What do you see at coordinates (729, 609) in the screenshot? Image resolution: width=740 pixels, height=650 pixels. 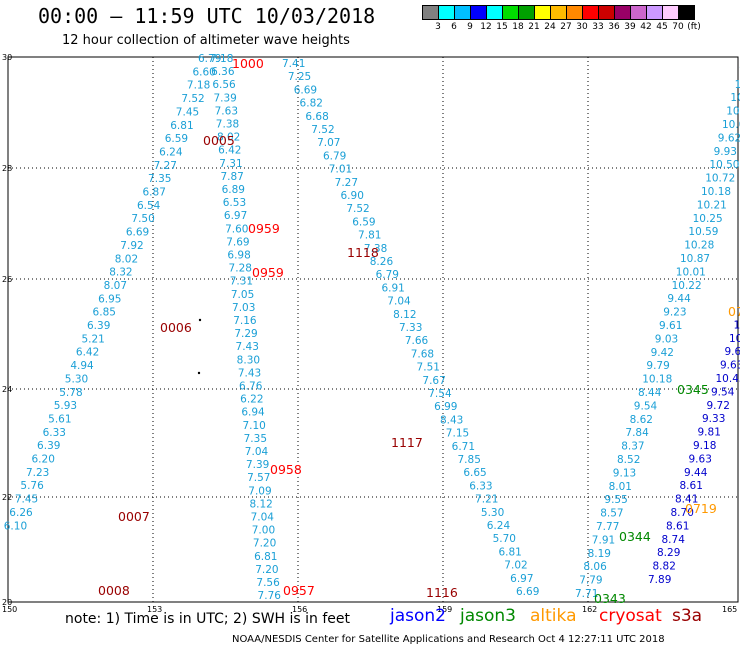 I see `x-tick-label: 165` at bounding box center [729, 609].